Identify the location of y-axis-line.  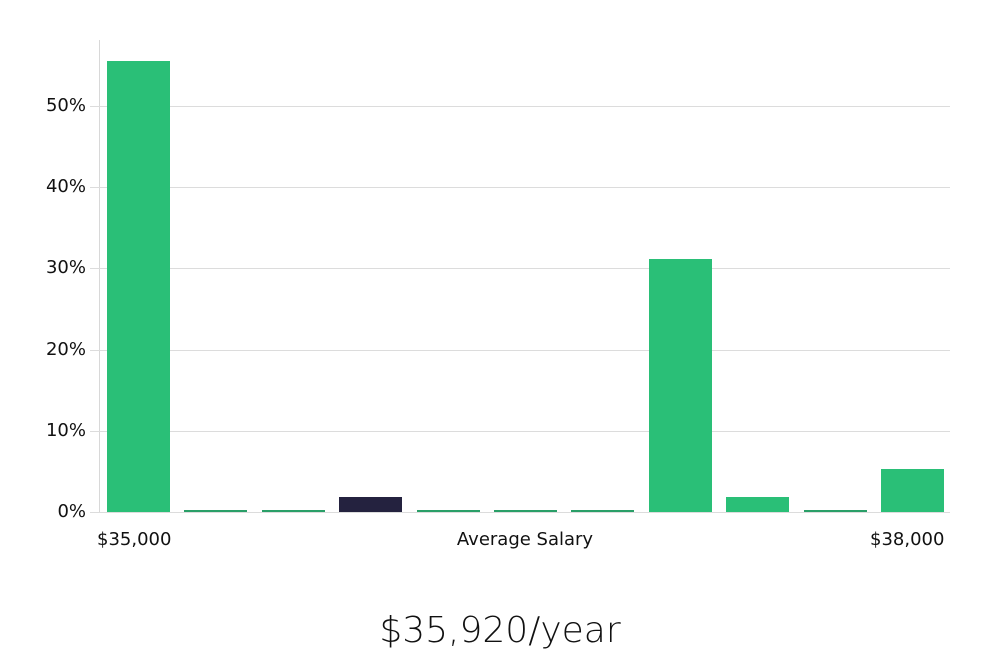
(99, 276).